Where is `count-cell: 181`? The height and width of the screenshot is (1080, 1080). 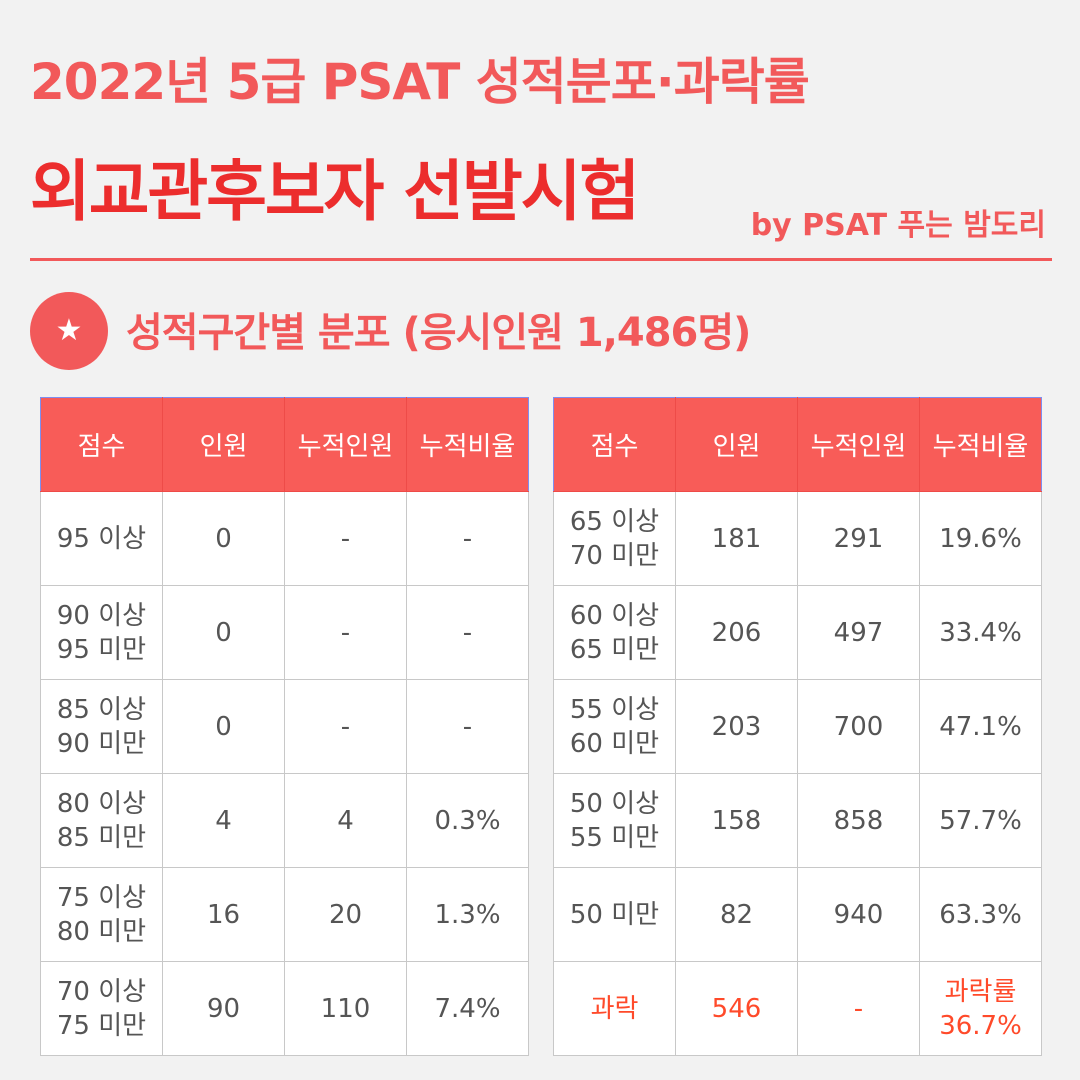 count-cell: 181 is located at coordinates (736, 538).